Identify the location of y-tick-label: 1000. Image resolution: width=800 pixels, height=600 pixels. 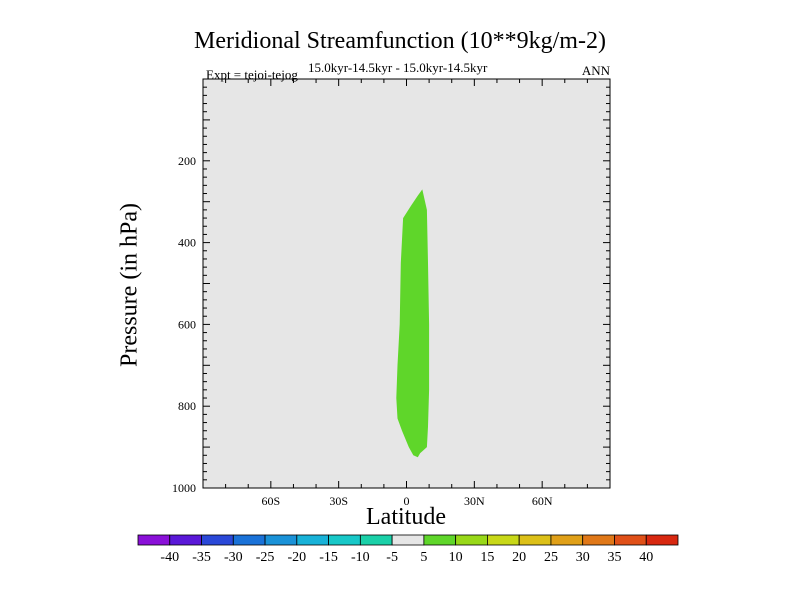
(184, 488).